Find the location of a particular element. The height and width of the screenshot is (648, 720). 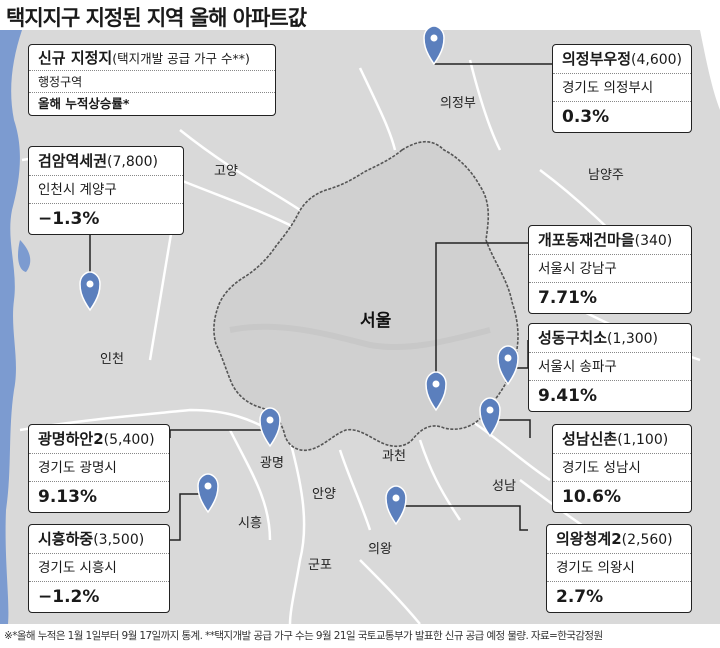

legend-district-label: 행정구역 is located at coordinates (152, 82).